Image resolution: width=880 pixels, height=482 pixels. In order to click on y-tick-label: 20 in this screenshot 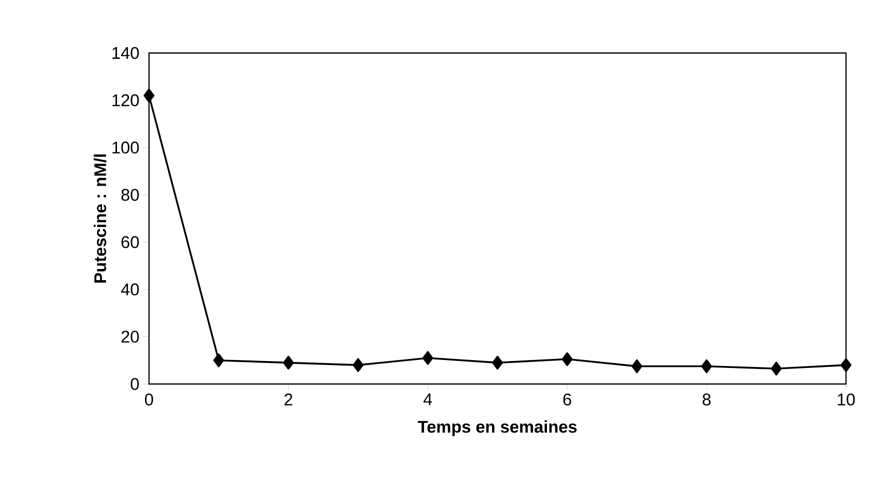, I will do `click(130, 336)`.